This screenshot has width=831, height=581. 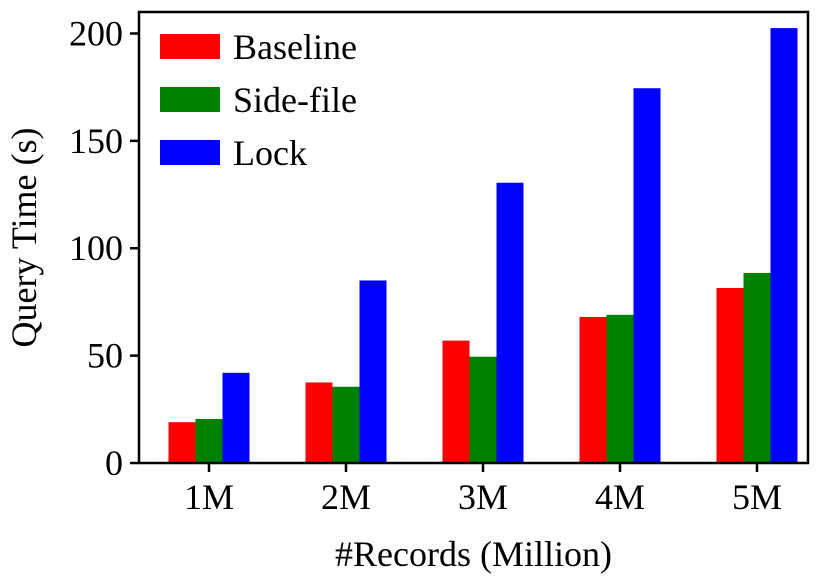 I want to click on bar-lock-2m, so click(x=373, y=371).